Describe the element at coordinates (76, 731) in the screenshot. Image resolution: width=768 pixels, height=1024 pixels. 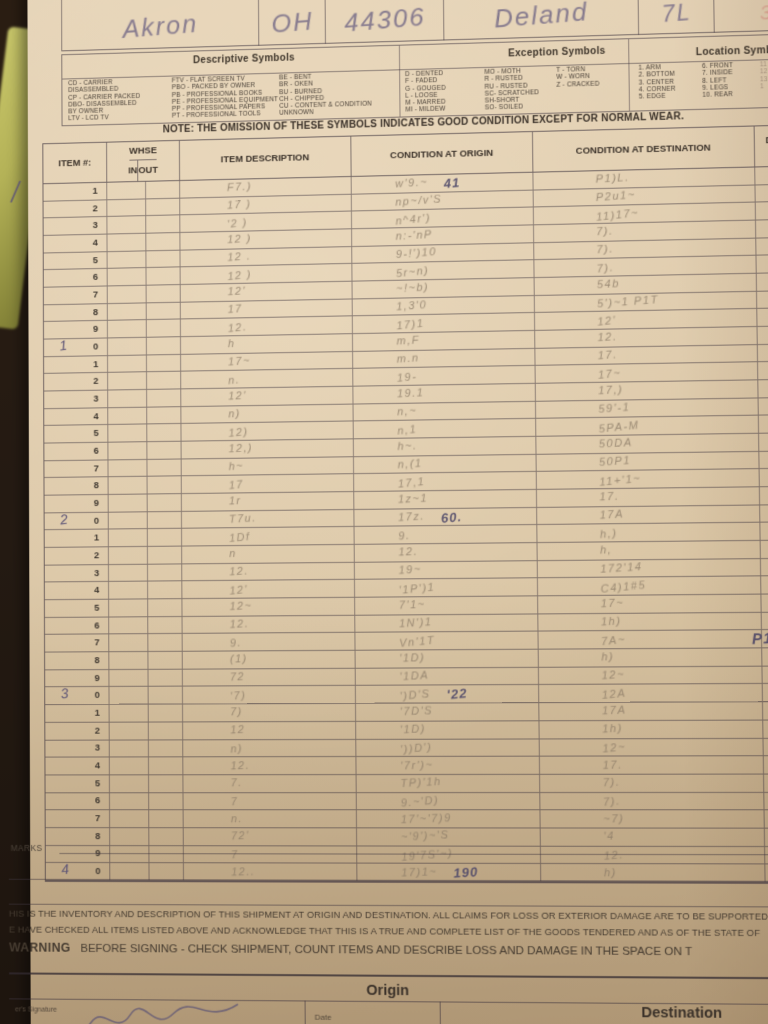
I see `item-number-cell: 2` at that location.